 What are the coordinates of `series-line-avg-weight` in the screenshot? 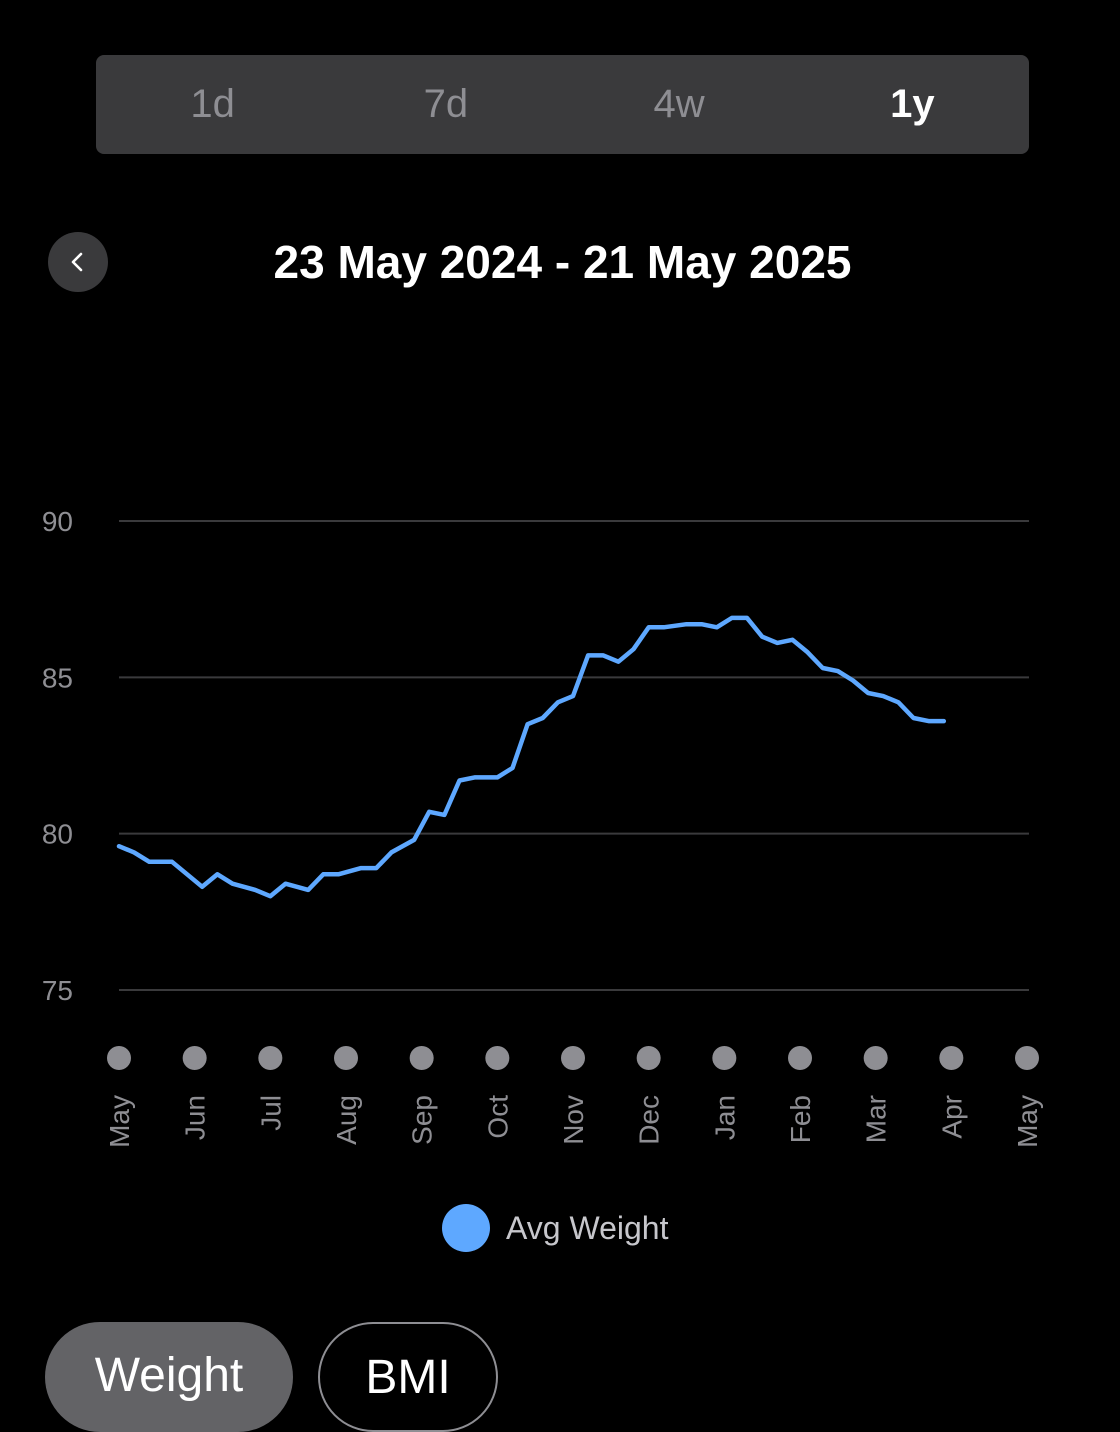 It's located at (531, 757).